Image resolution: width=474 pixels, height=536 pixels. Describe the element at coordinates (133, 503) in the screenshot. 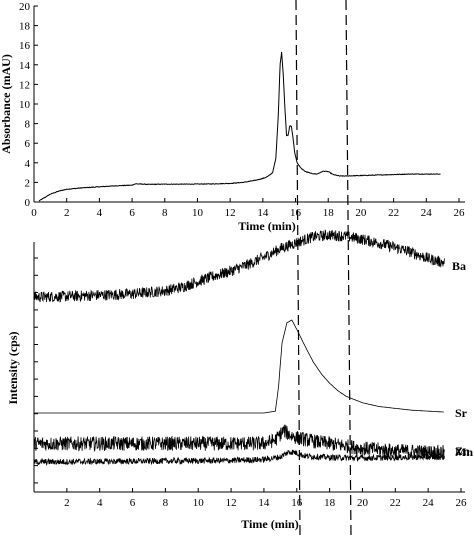

I see `bottom-x-tick-label: 6` at that location.